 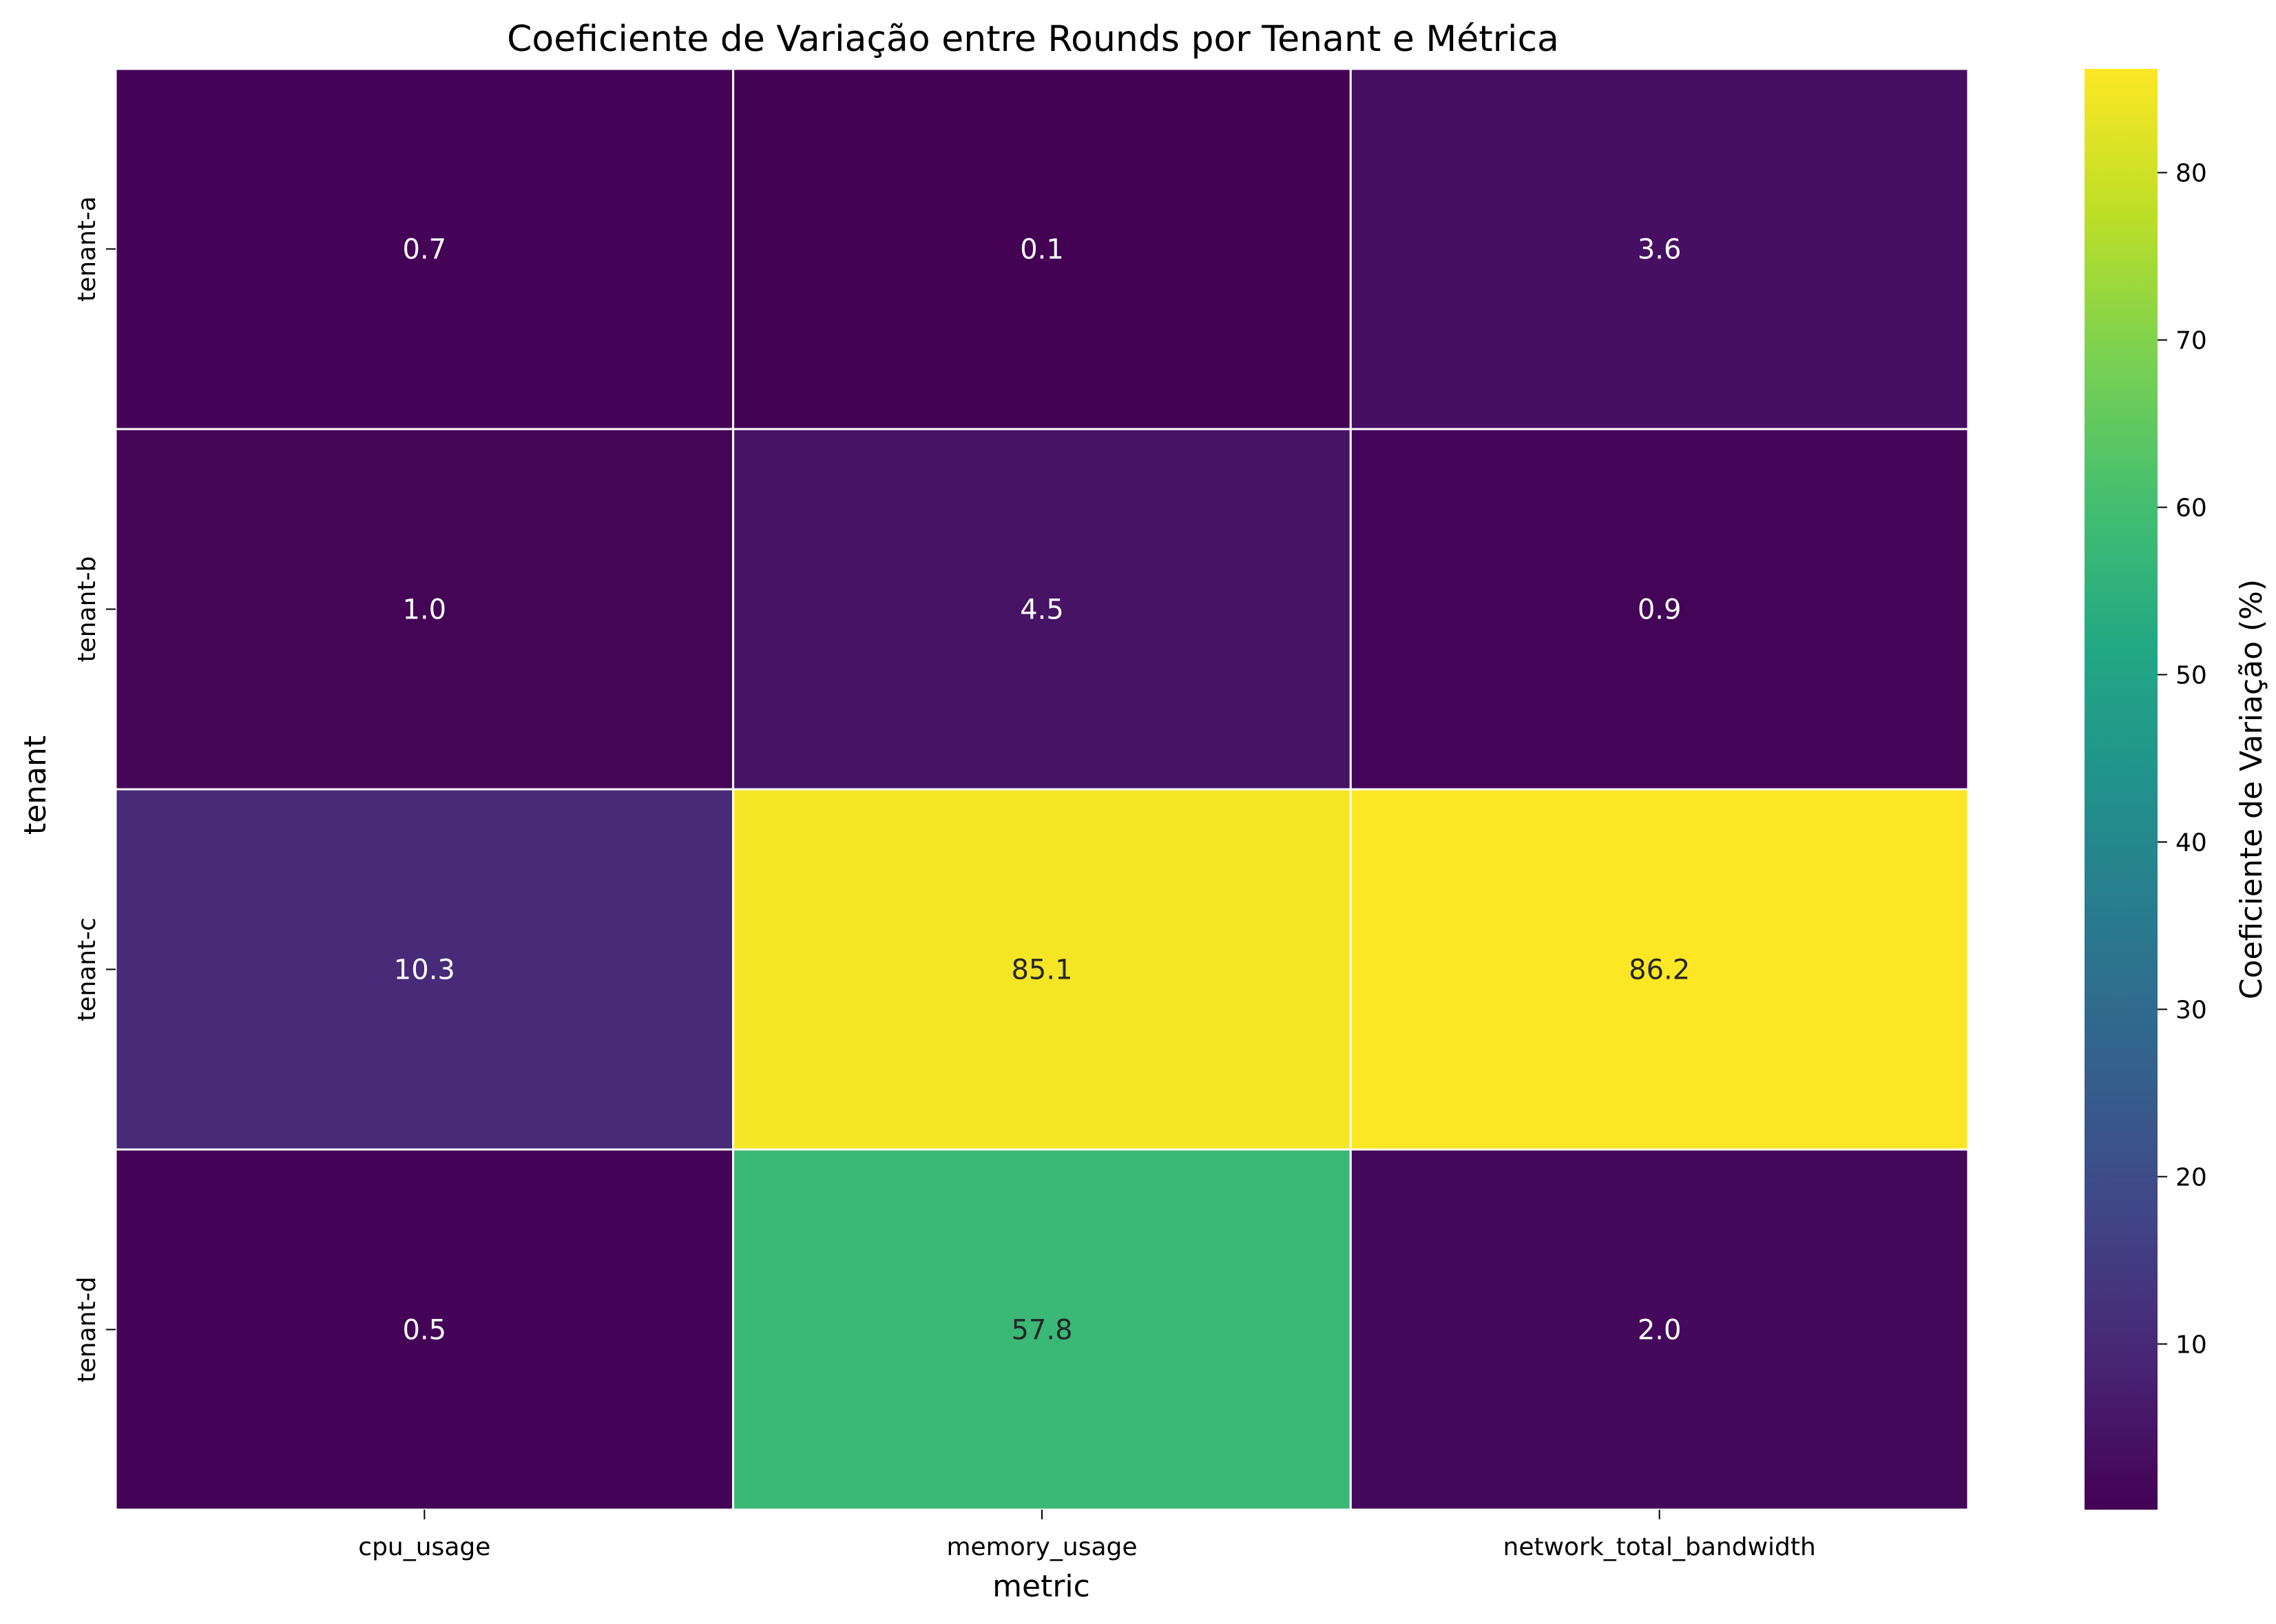 I want to click on cell-value-label: 0.1, so click(x=1042, y=250).